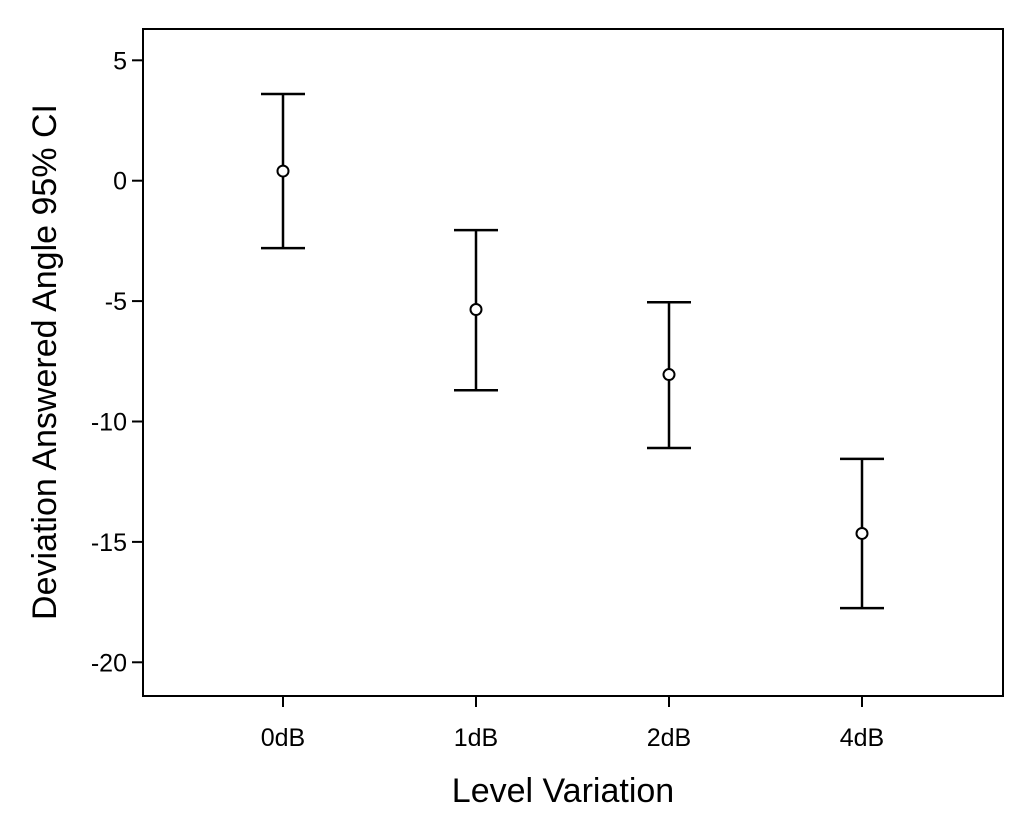 The width and height of the screenshot is (1024, 815). I want to click on y-axis: 5 0 -5 -10 -15 -20, so click(117, 362).